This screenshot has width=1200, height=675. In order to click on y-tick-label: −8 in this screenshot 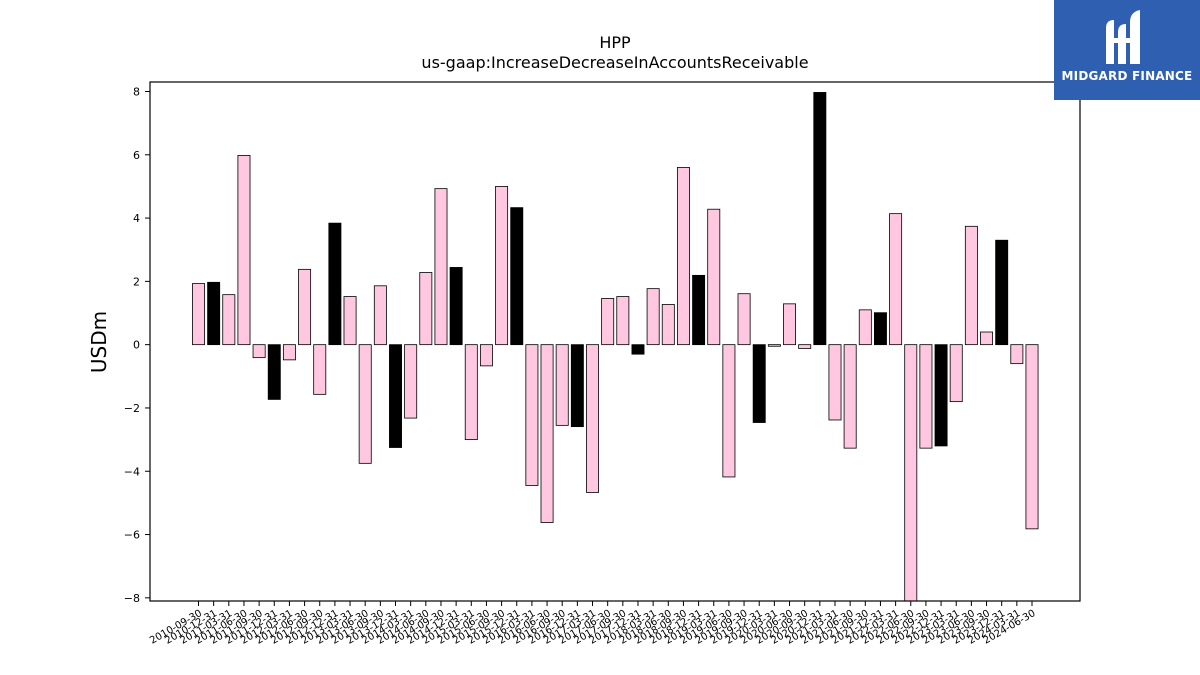, I will do `click(132, 598)`.